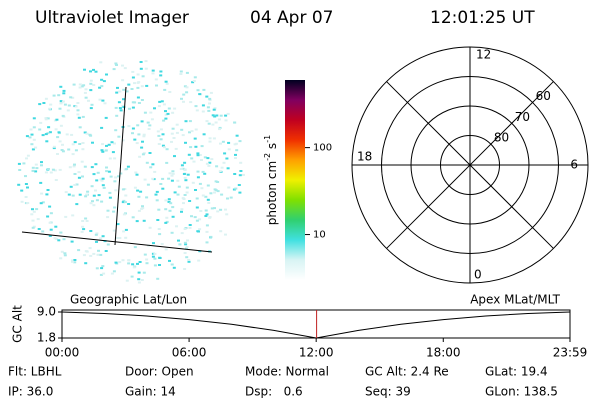 The height and width of the screenshot is (400, 600). What do you see at coordinates (117, 242) in the screenshot?
I see `geo-line` at bounding box center [117, 242].